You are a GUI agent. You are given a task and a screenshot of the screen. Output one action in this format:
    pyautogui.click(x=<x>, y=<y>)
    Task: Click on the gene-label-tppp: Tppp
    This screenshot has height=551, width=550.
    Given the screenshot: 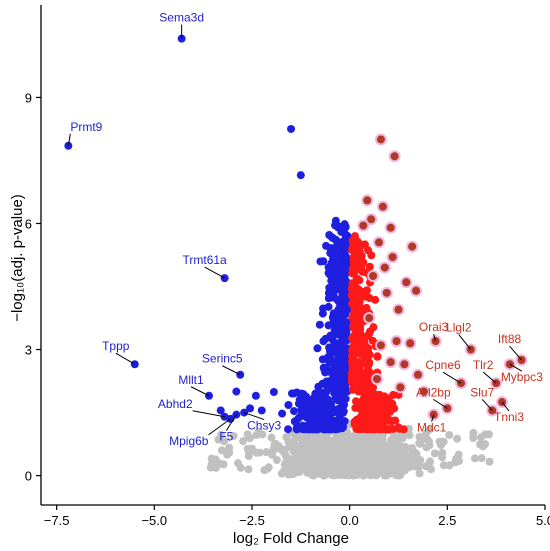 What is the action you would take?
    pyautogui.click(x=116, y=346)
    